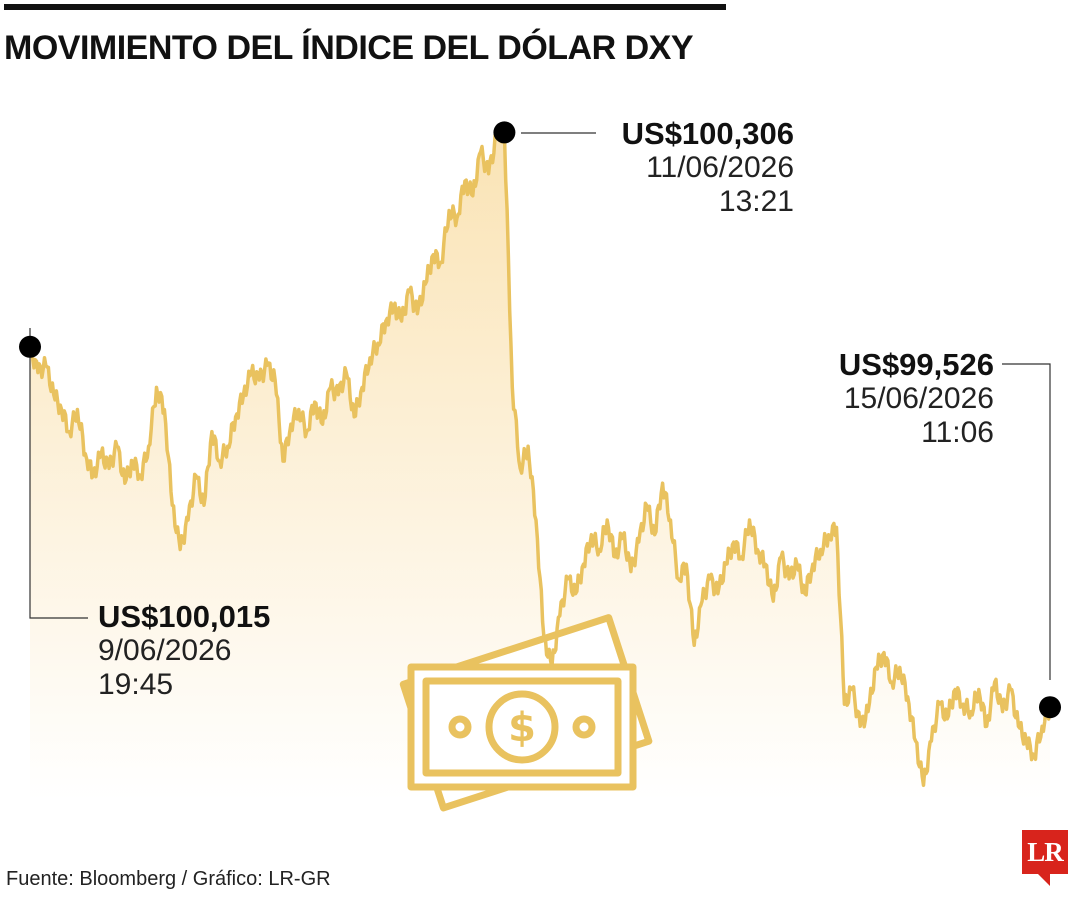  Describe the element at coordinates (365, 7) in the screenshot. I see `top-rule` at that location.